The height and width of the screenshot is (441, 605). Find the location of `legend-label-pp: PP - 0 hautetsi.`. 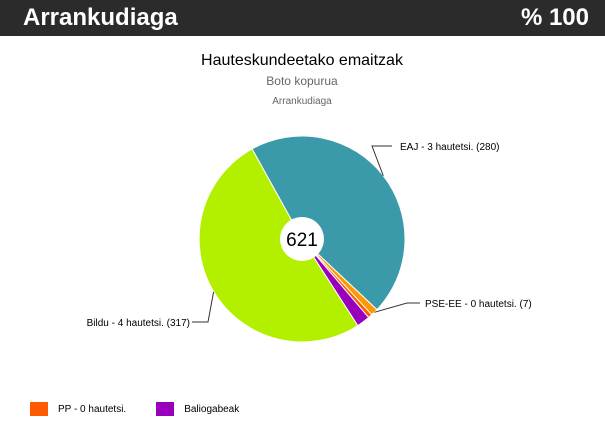

legend-label-pp: PP - 0 hautetsi. is located at coordinates (92, 409).